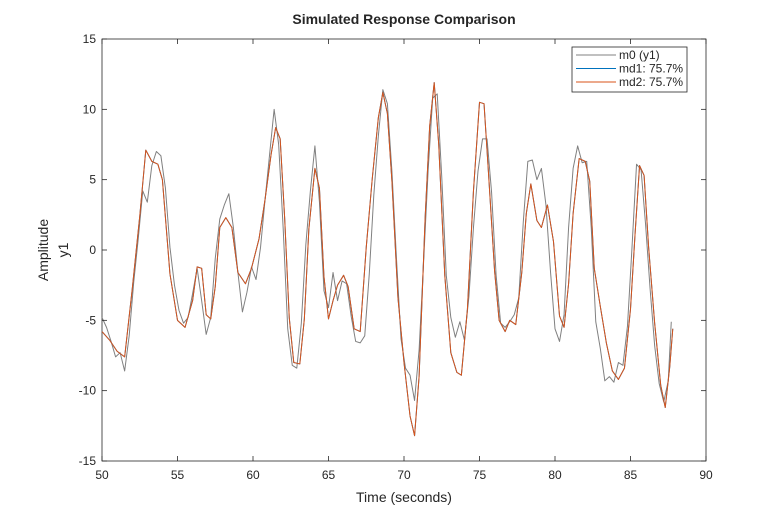 The width and height of the screenshot is (780, 520). Describe the element at coordinates (102, 475) in the screenshot. I see `x-tick-label: 50` at that location.